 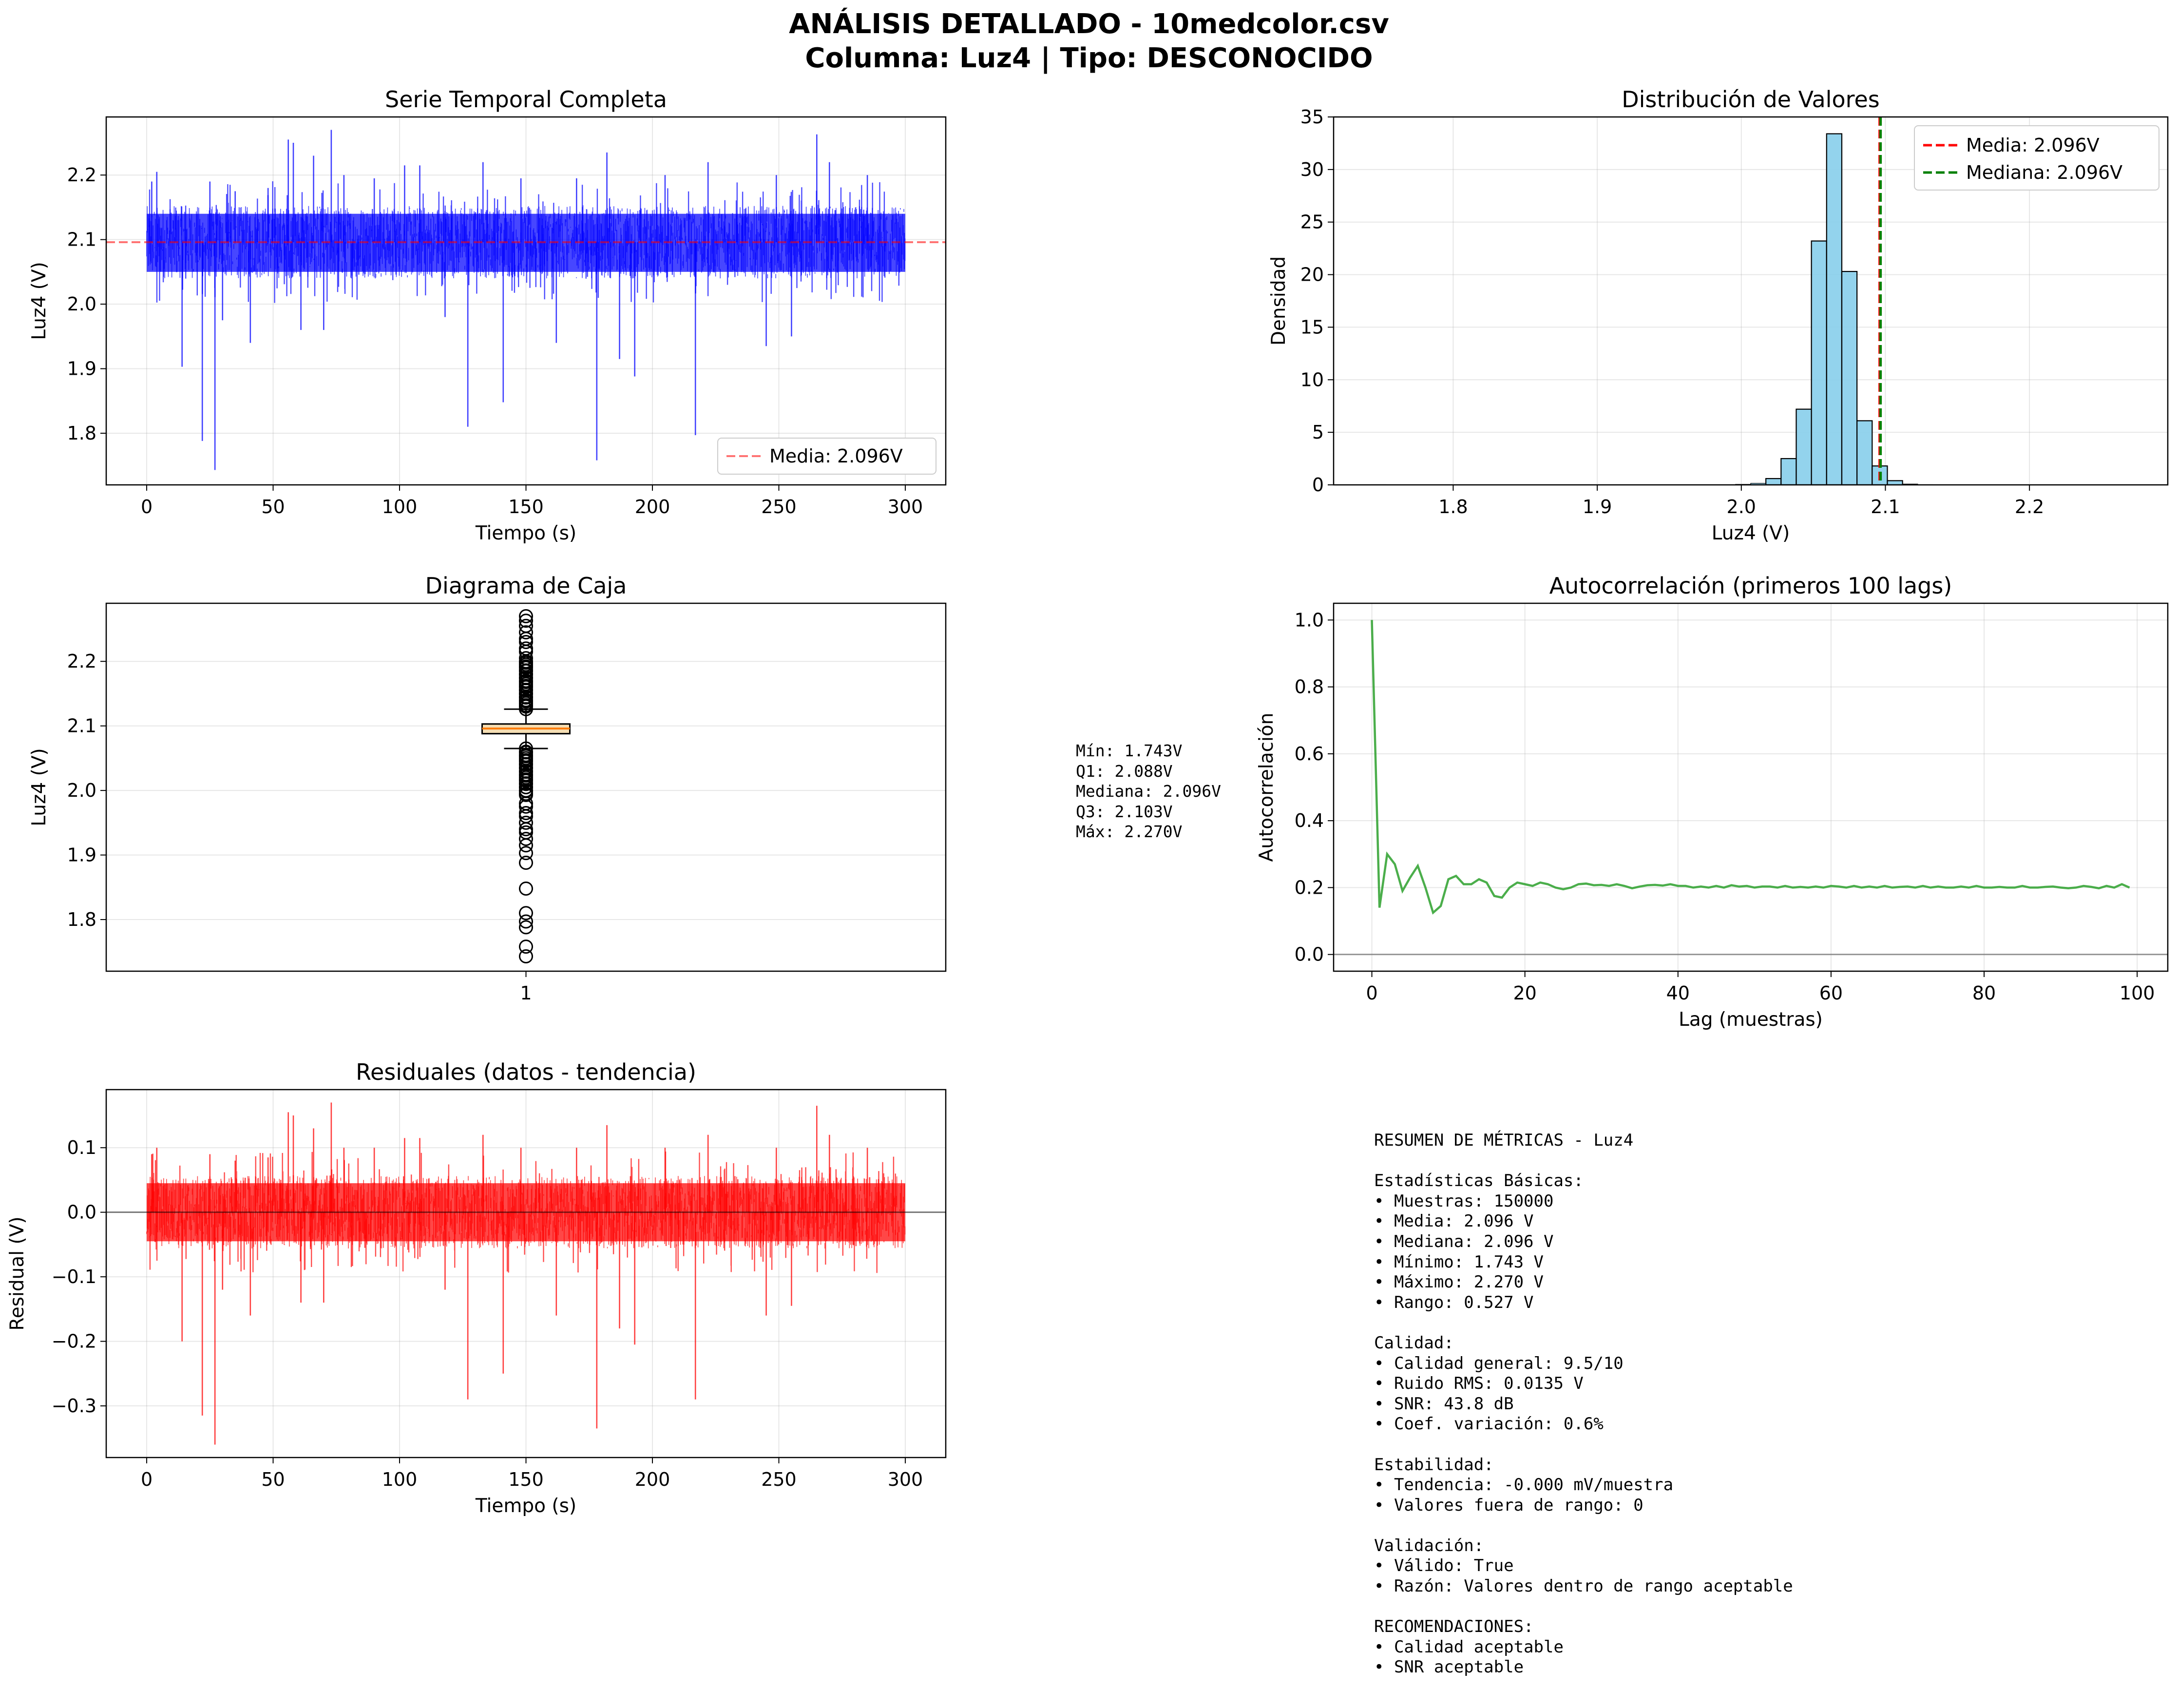 I want to click on summary-line: Estadísticas Básicas:, so click(x=1479, y=1181).